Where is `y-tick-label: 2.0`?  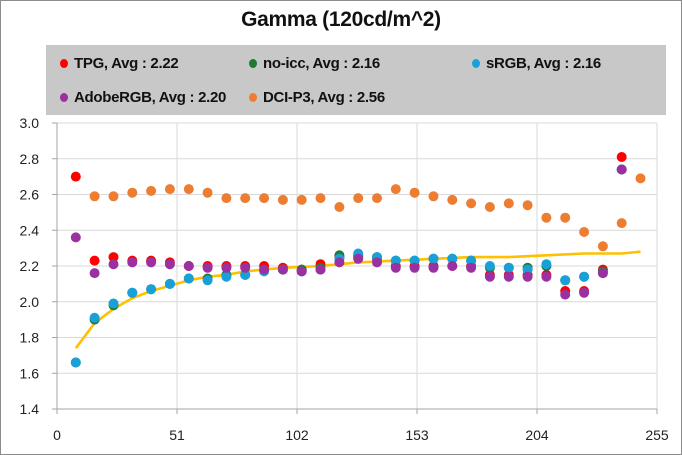
y-tick-label: 2.0 is located at coordinates (30, 302).